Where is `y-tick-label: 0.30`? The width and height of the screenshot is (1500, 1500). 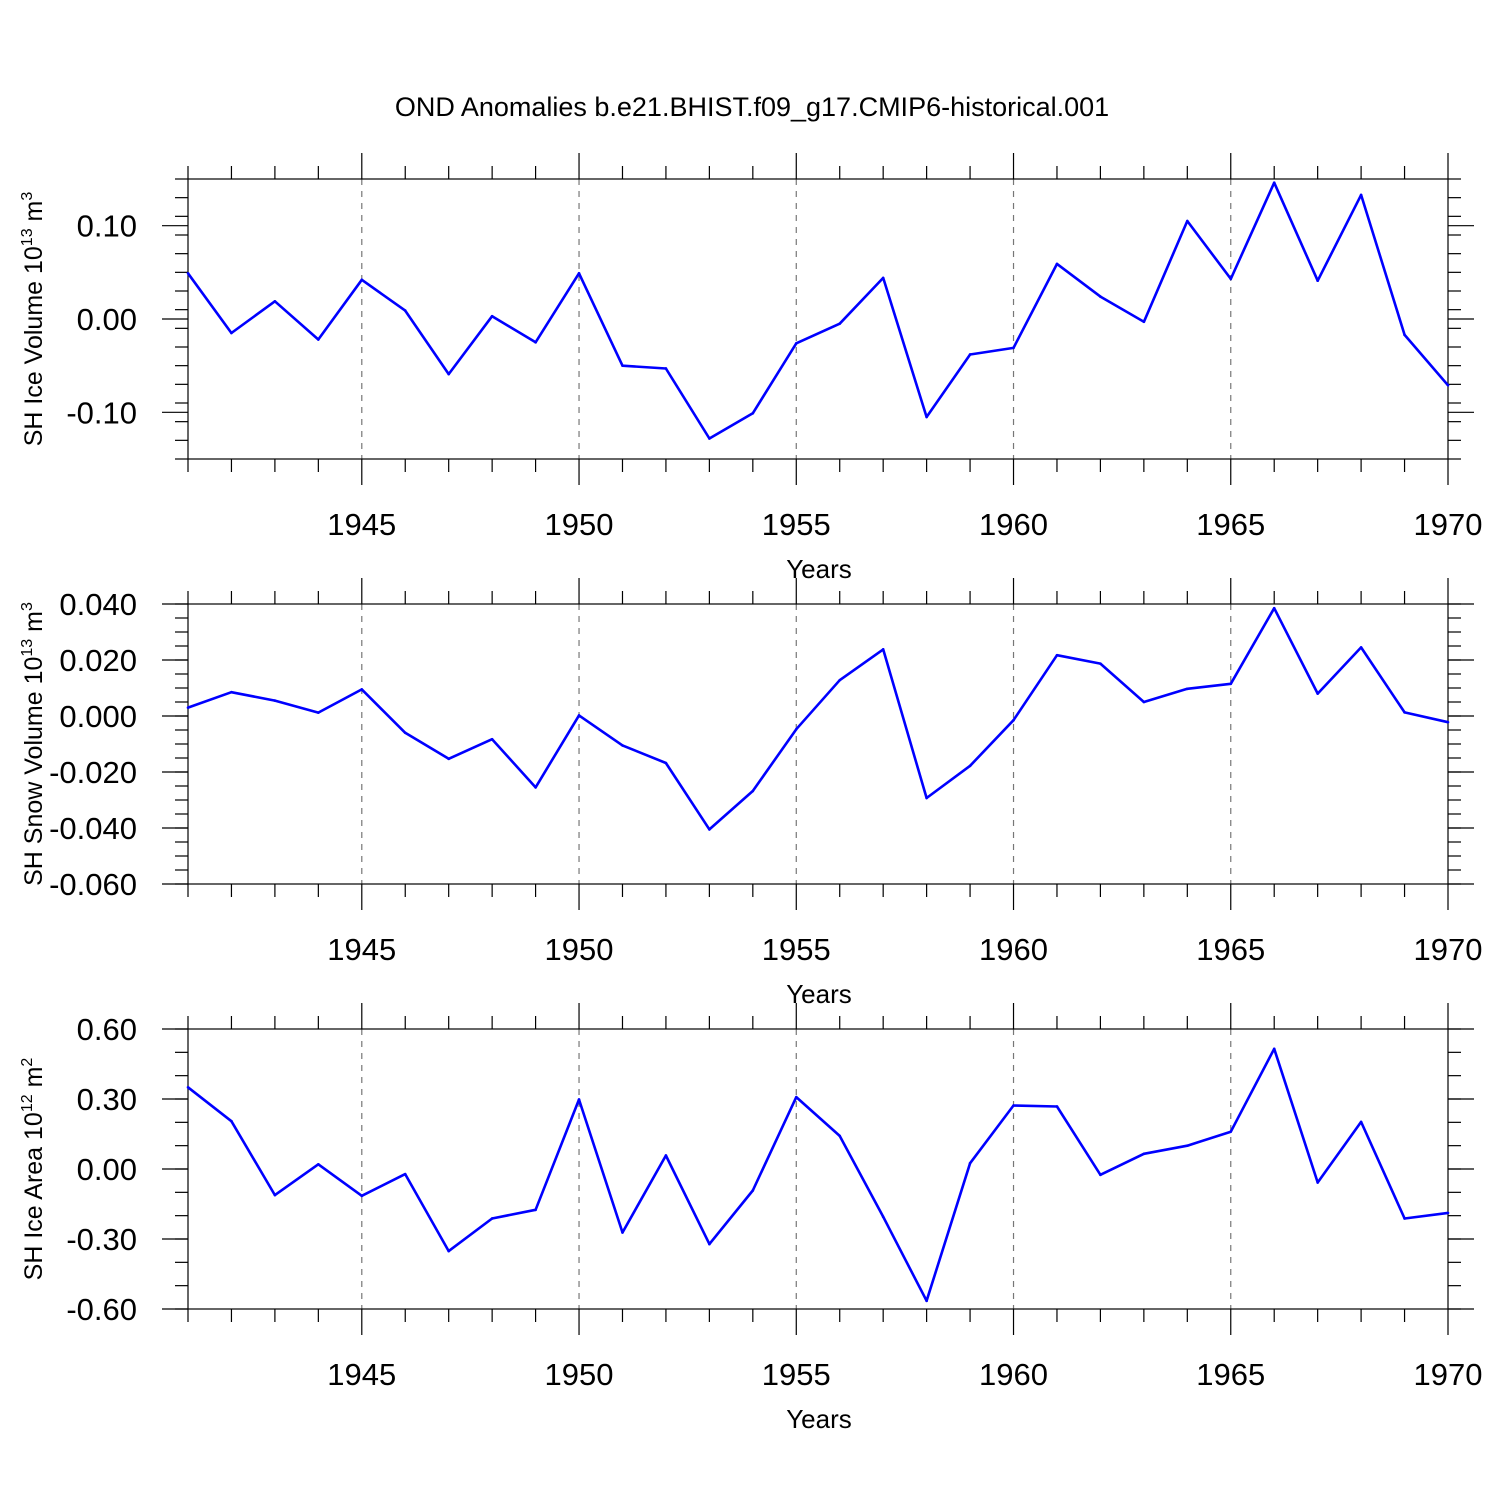
y-tick-label: 0.30 is located at coordinates (107, 1099).